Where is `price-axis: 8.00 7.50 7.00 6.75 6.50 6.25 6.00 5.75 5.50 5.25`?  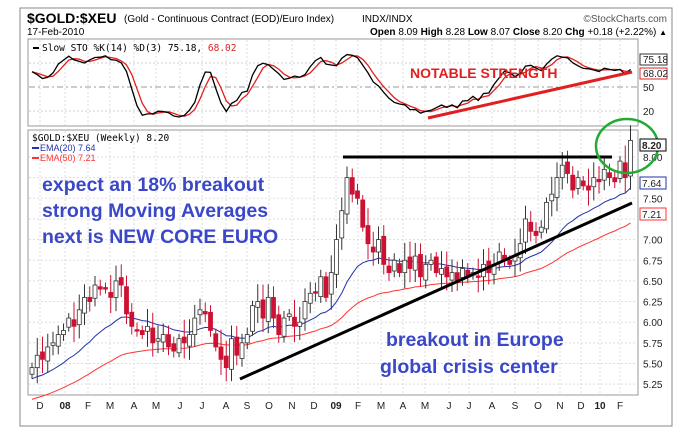 price-axis: 8.00 7.50 7.00 6.75 6.50 6.25 6.00 5.75 5.50 5.25 is located at coordinates (653, 272).